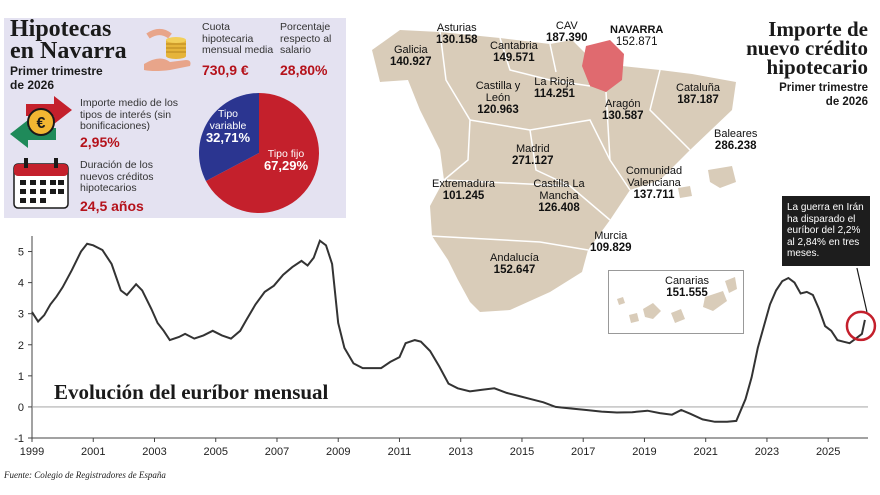 This screenshot has height=495, width=880. I want to click on region-baleares: Baleares 286.238, so click(735, 140).